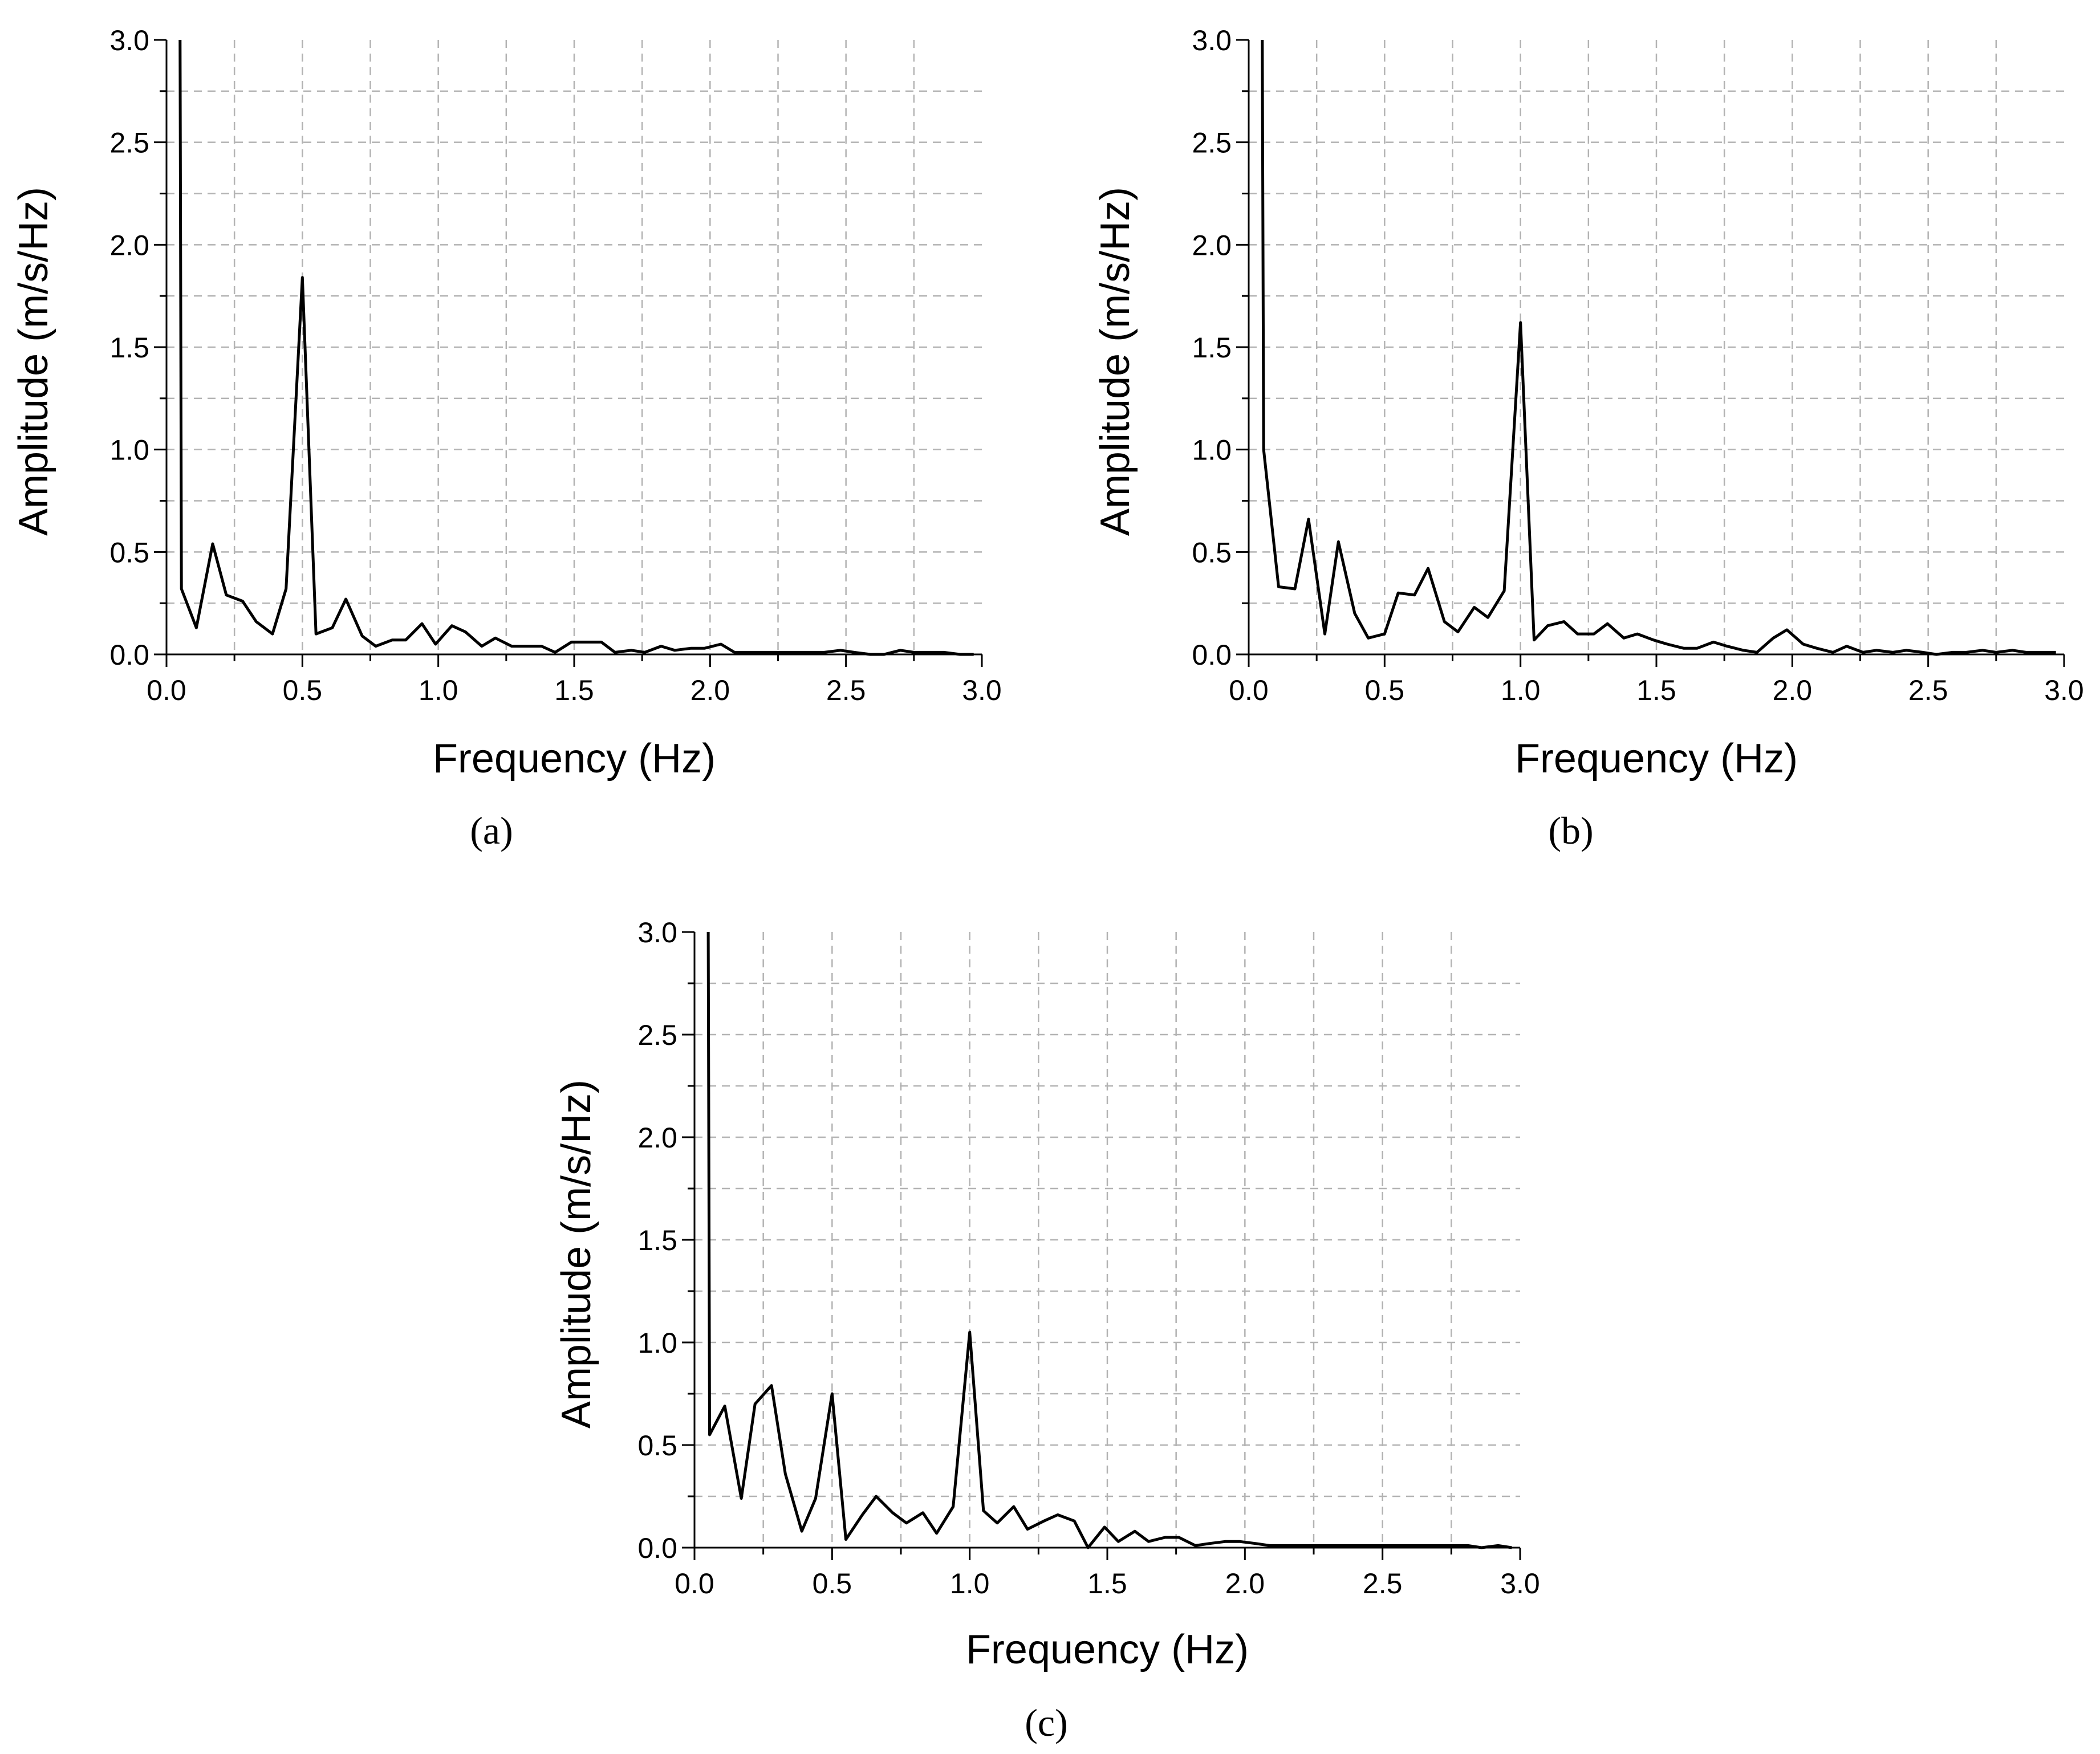 This screenshot has width=2100, height=1754. I want to click on panel-label: (c), so click(1046, 1722).